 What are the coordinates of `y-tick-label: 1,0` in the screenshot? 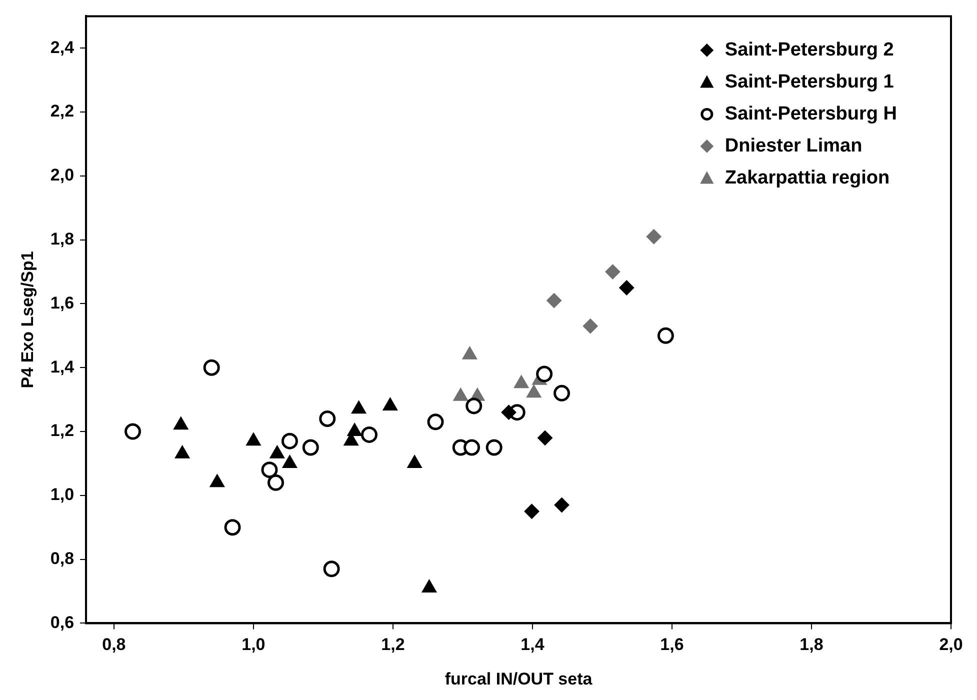 It's located at (62, 494).